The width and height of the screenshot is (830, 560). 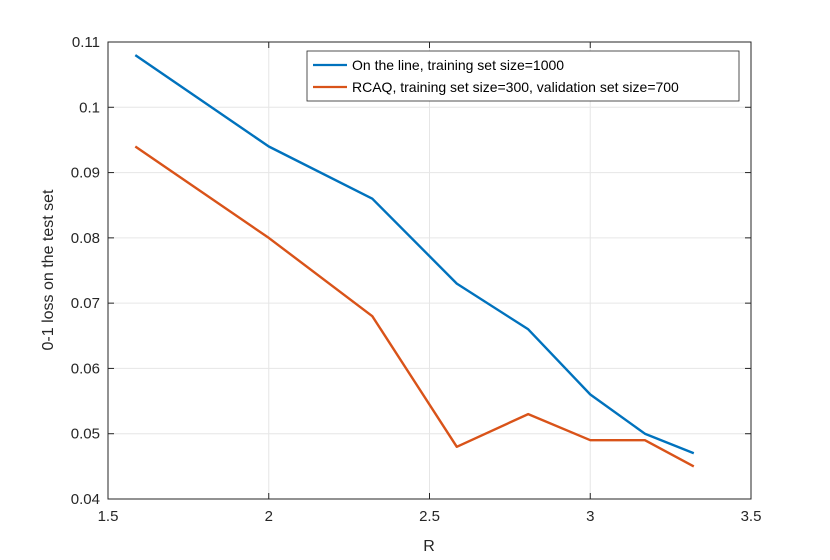 I want to click on y-tick-label: 0.06, so click(x=85, y=368).